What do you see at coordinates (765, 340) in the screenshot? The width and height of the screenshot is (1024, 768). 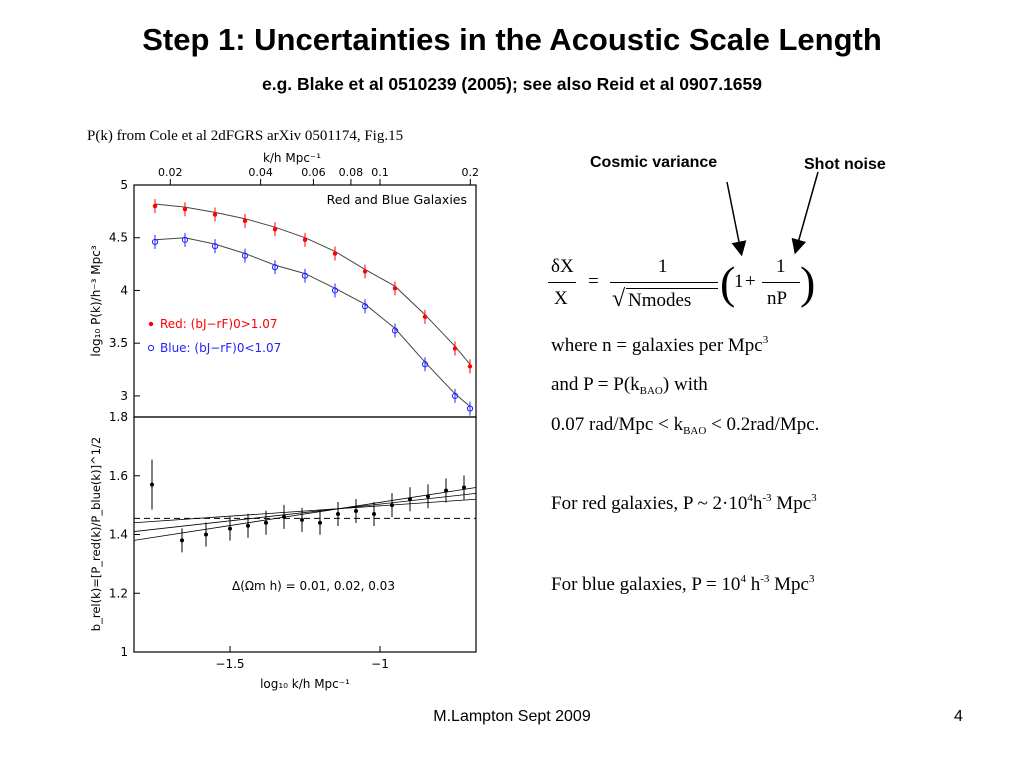 I see `where-exponent: 3` at bounding box center [765, 340].